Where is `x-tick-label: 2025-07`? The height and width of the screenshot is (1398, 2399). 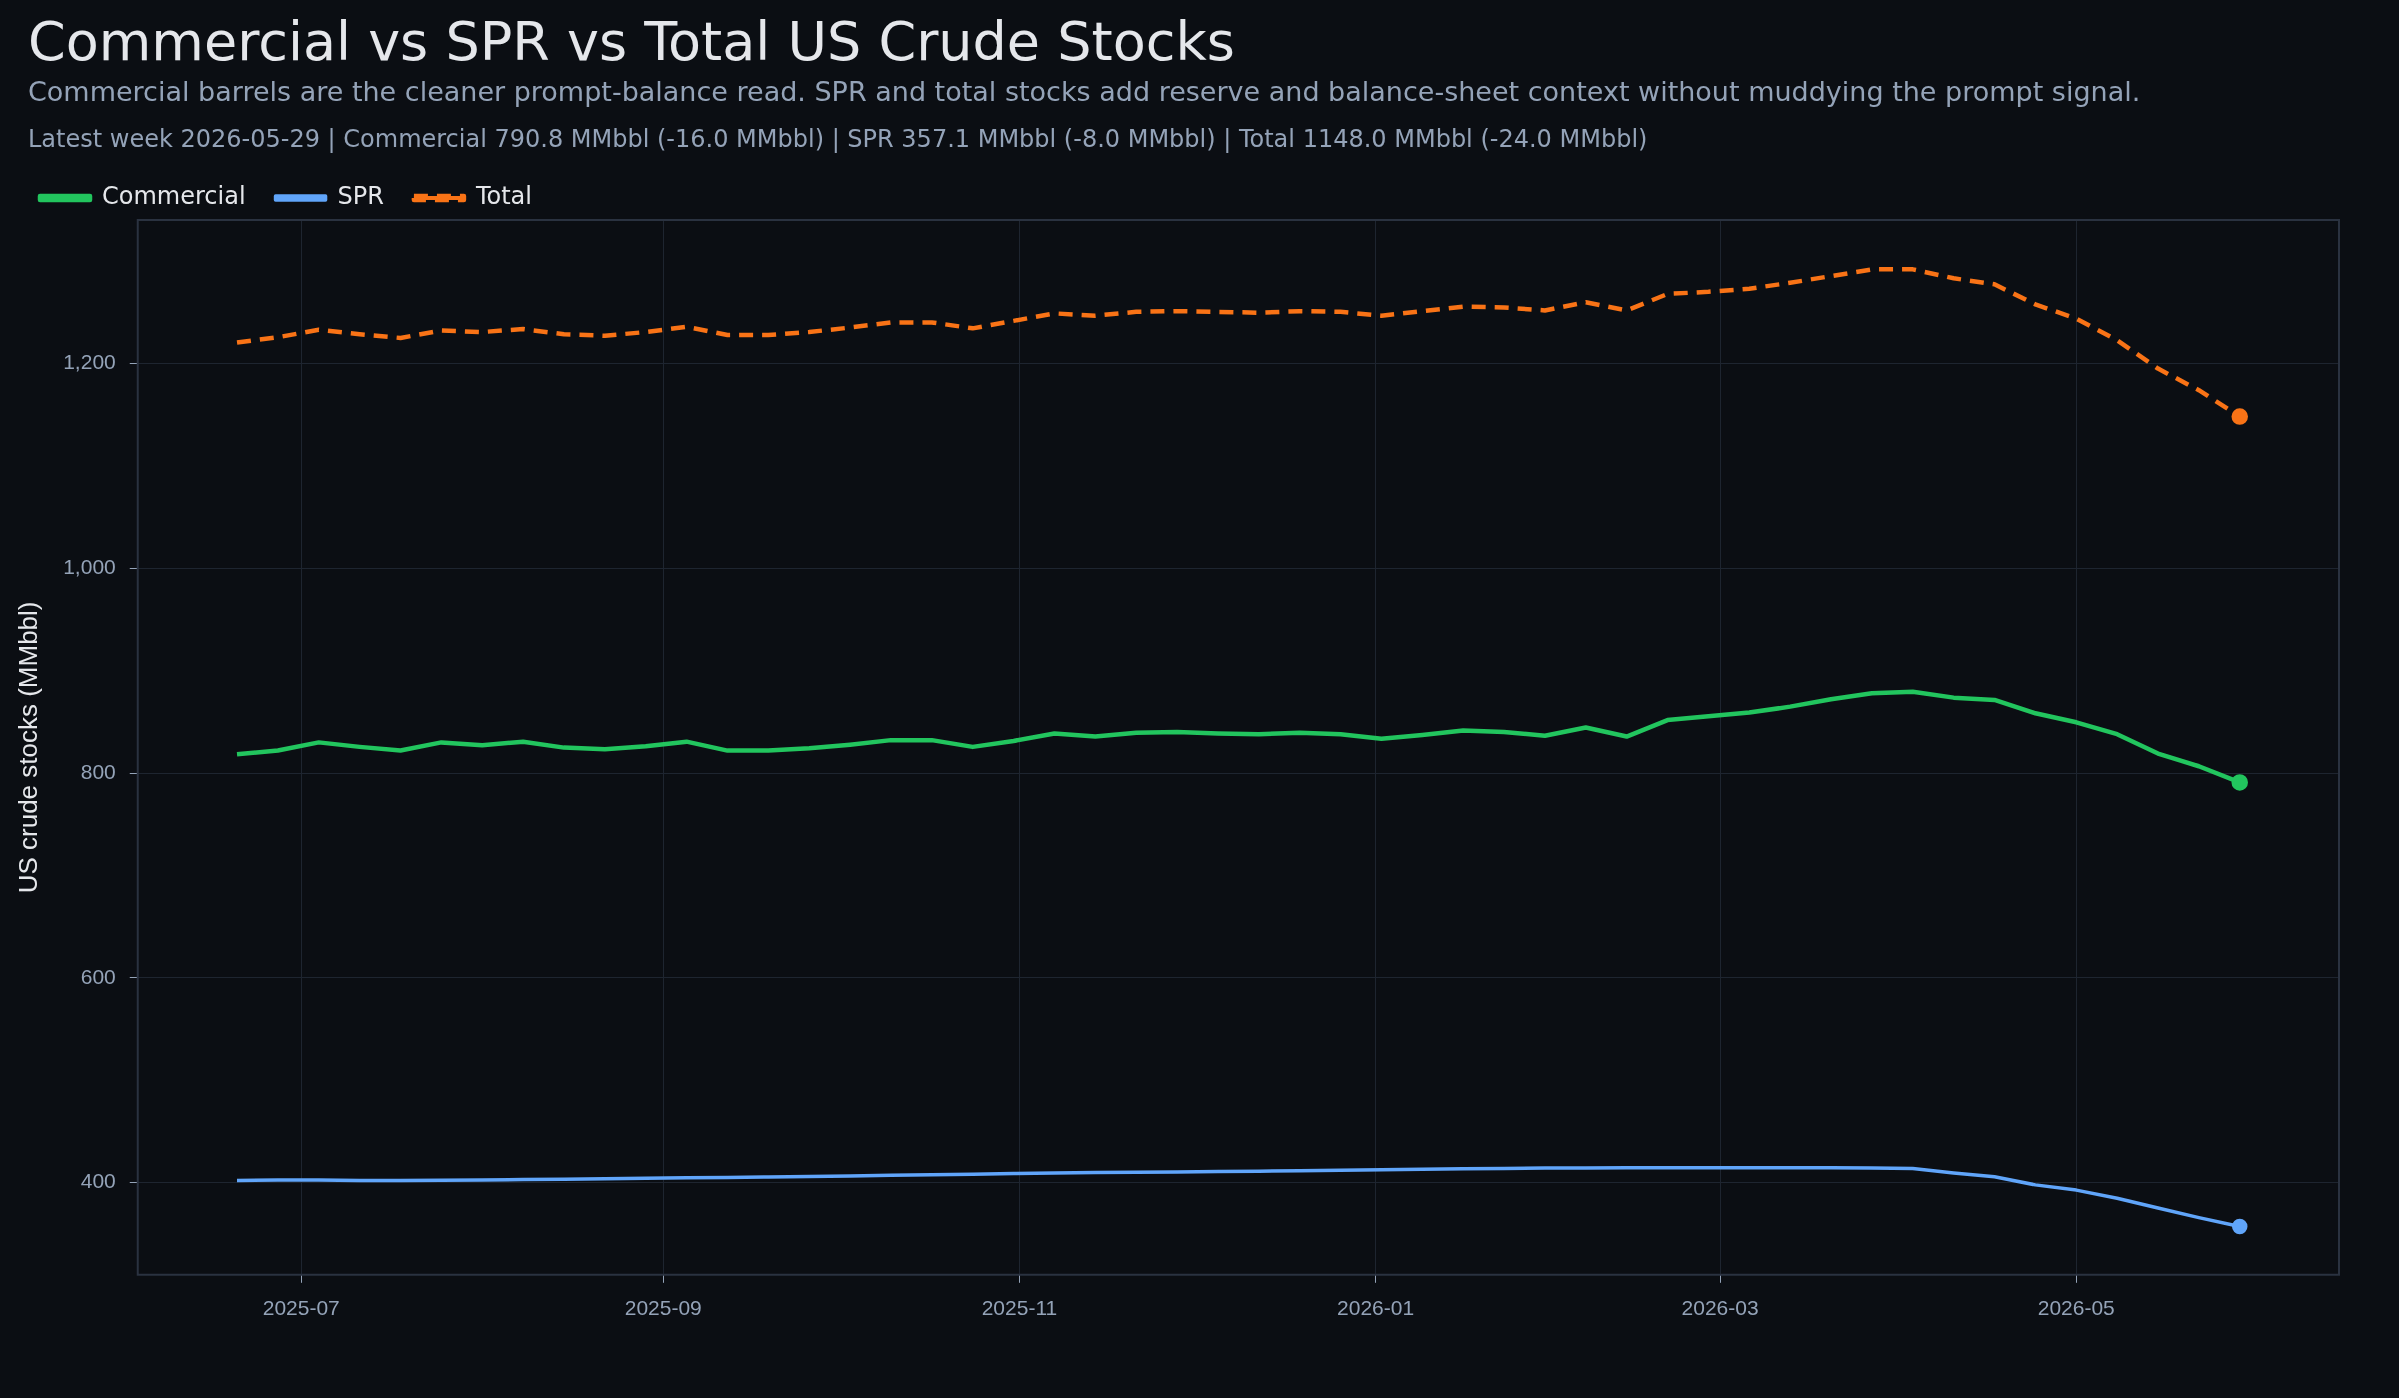 x-tick-label: 2025-07 is located at coordinates (301, 1308).